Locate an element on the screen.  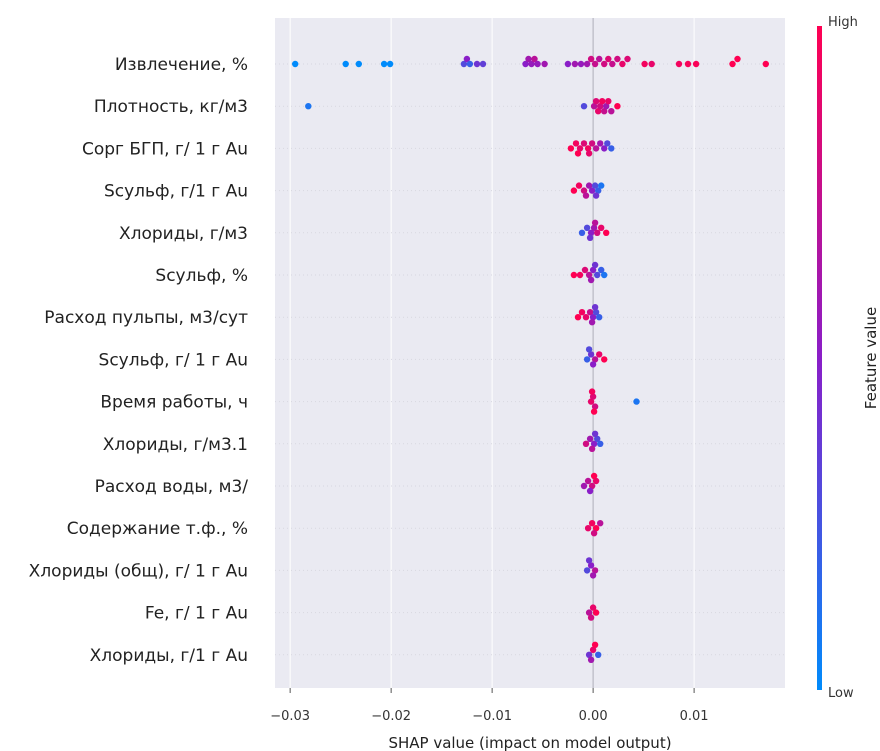
feature-label: Sсульф, г/1 г Au is located at coordinates (176, 192).